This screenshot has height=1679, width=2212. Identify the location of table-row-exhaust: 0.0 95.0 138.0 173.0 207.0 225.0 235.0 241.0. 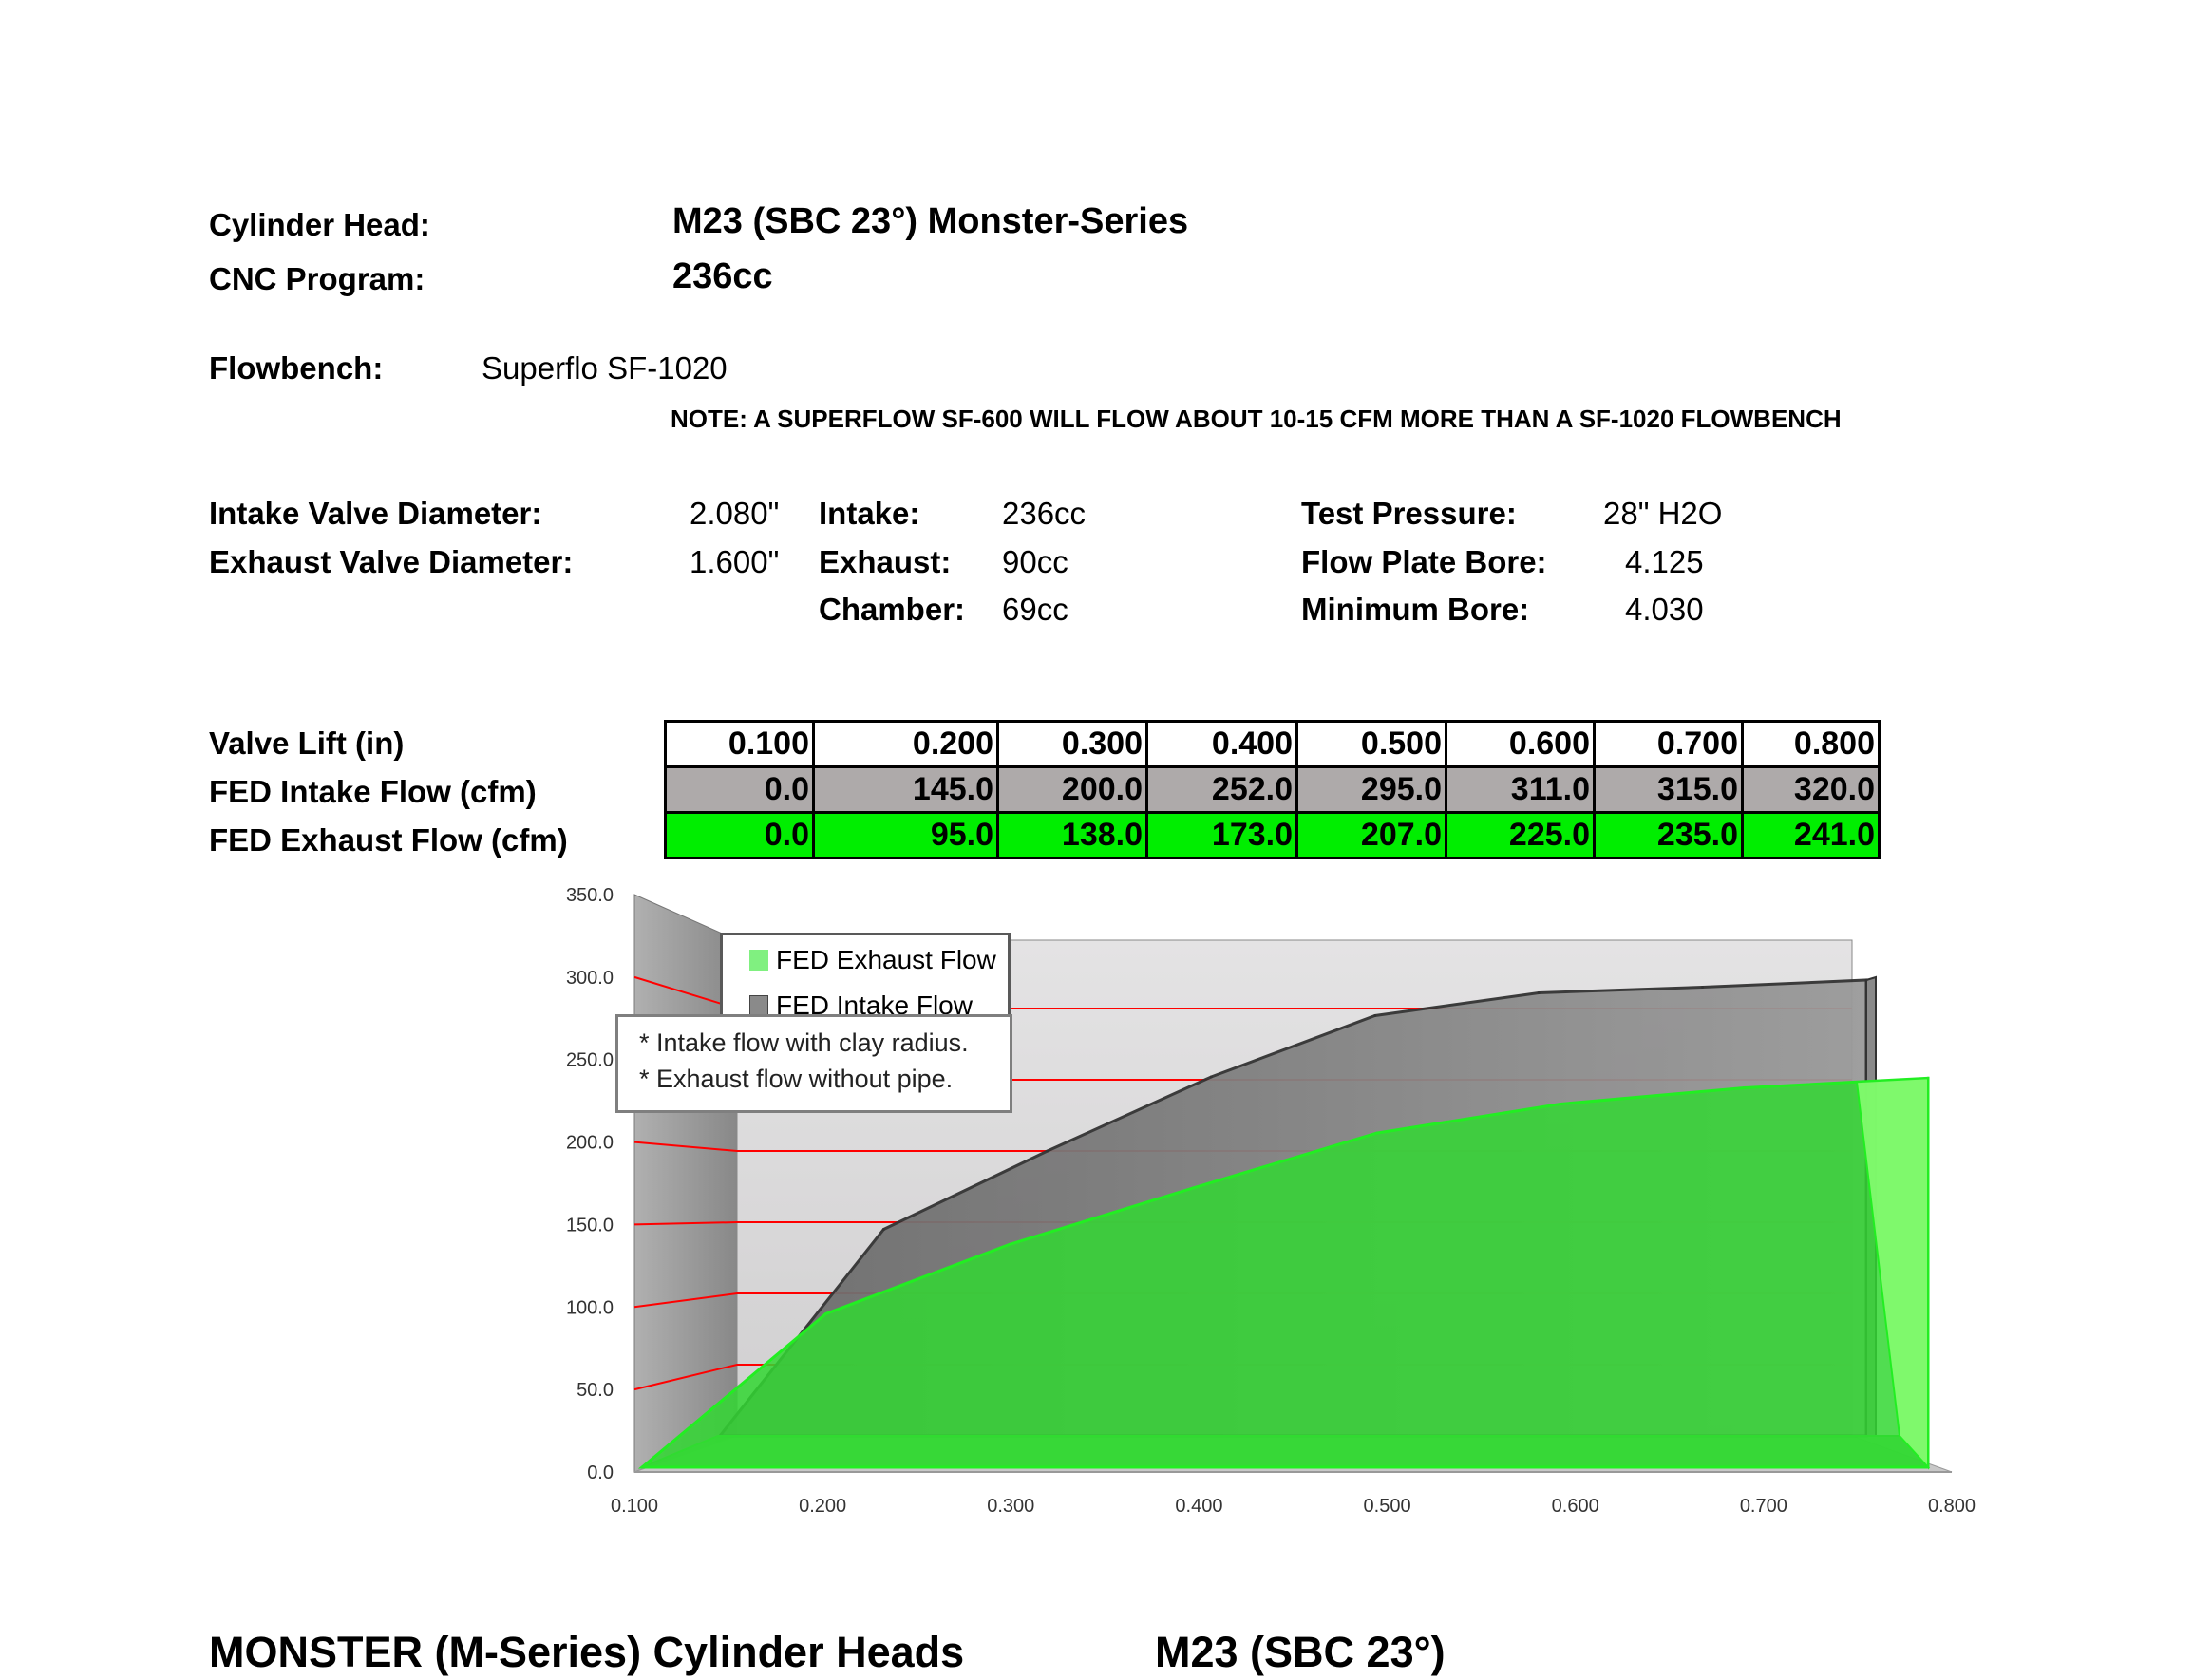
(1272, 835).